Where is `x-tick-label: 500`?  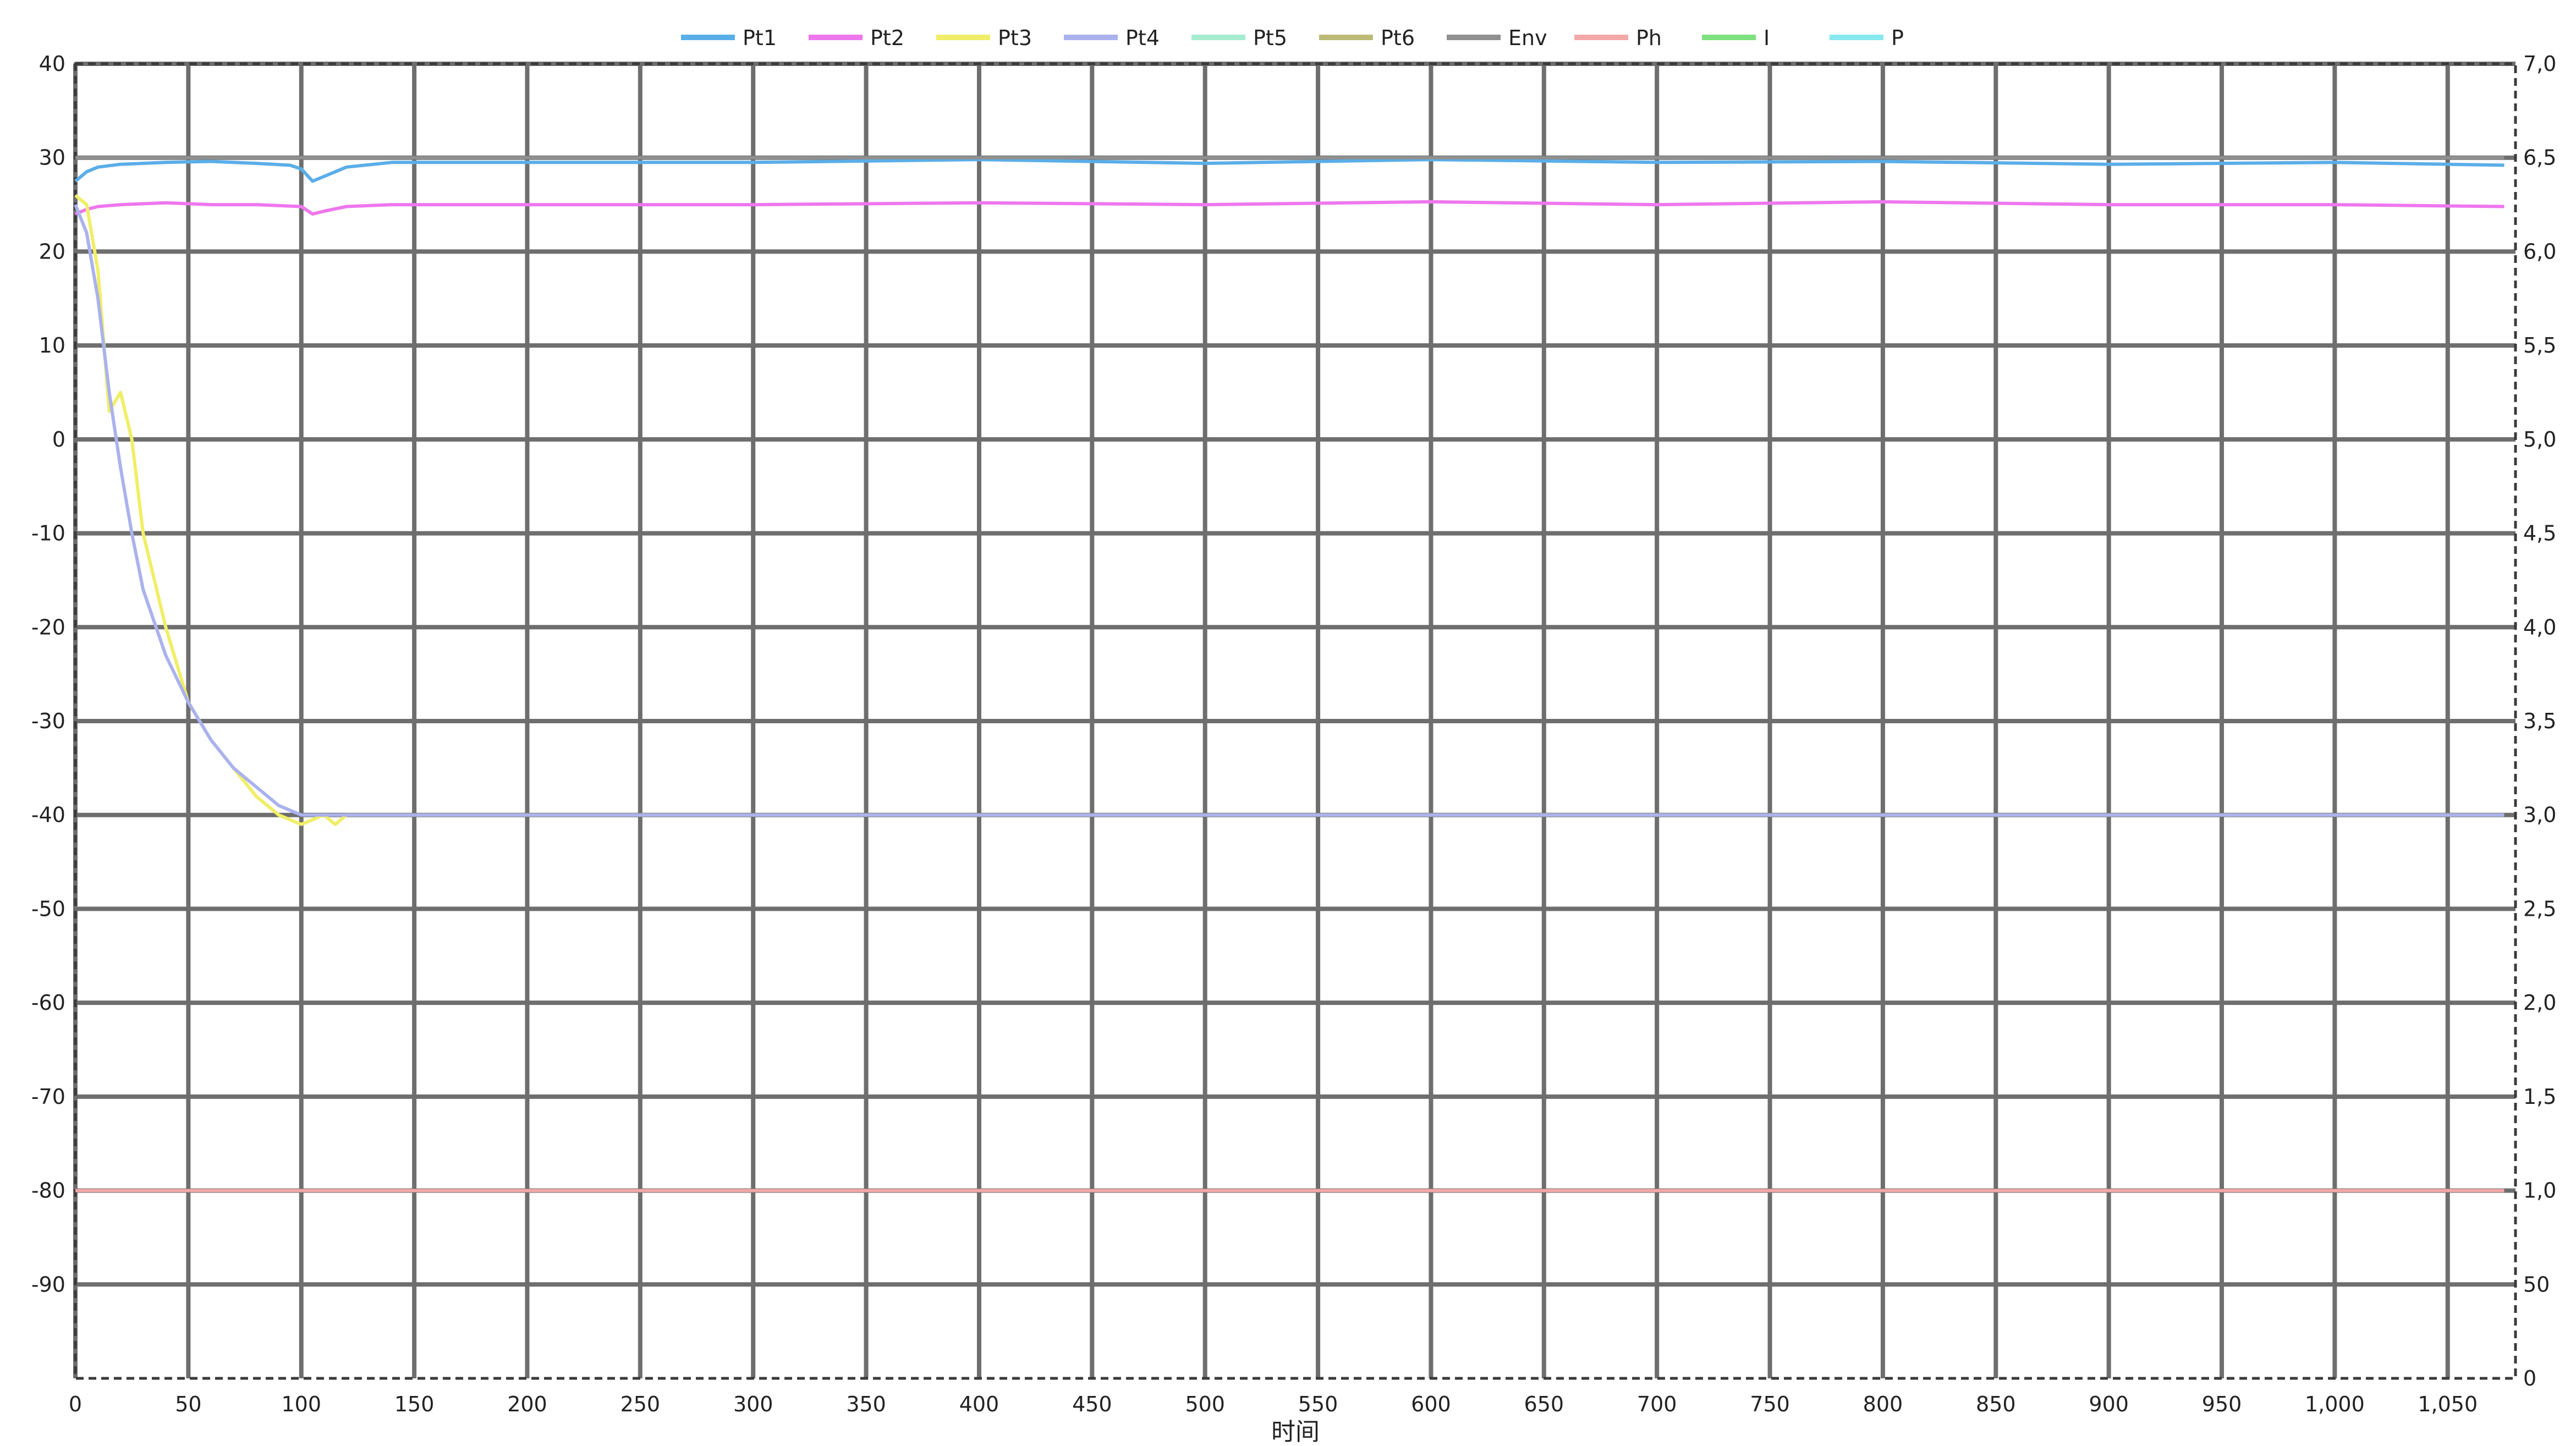 x-tick-label: 500 is located at coordinates (1205, 1404).